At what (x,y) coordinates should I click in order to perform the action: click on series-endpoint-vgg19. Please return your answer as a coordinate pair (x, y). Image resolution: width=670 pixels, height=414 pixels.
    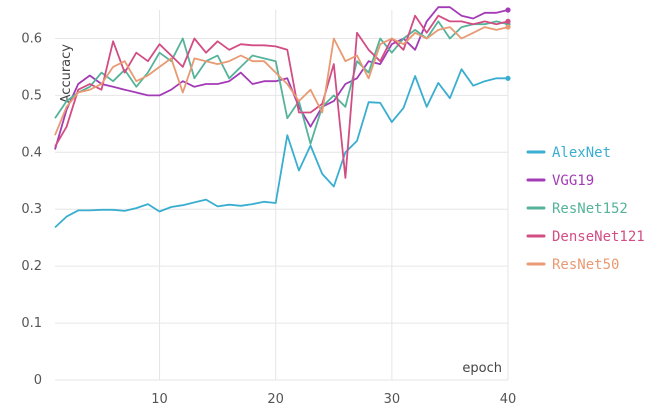
    Looking at the image, I should click on (508, 10).